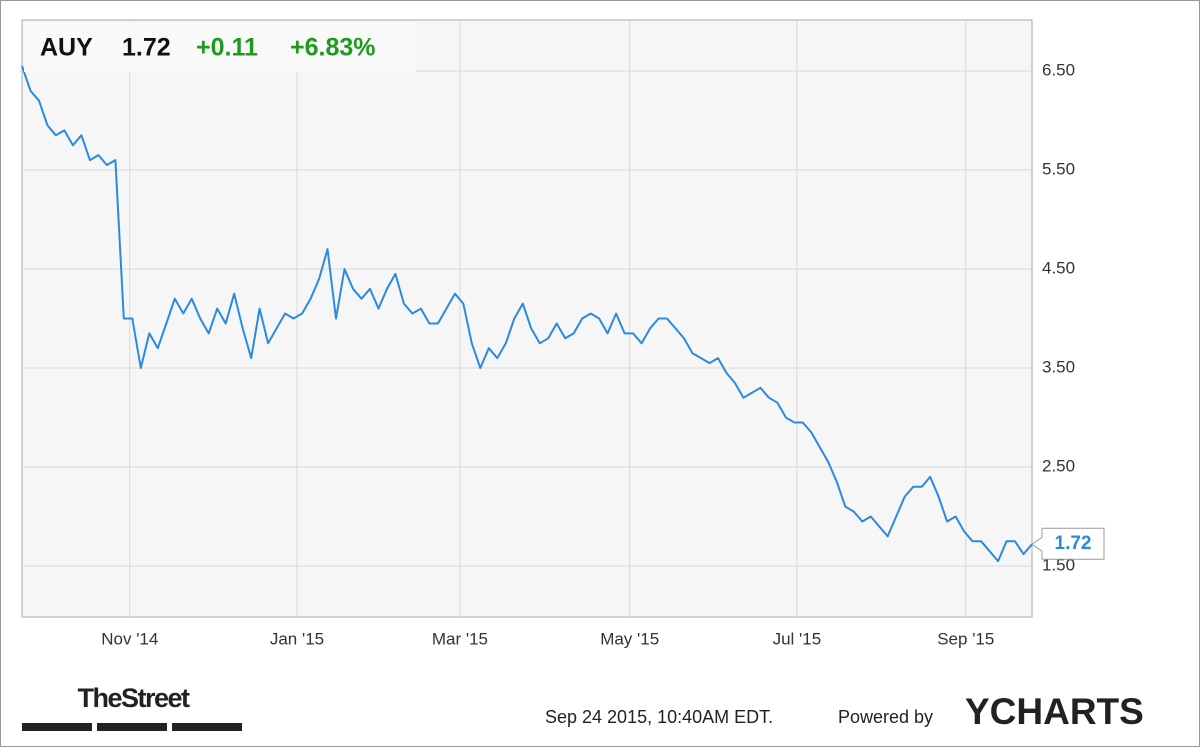 Image resolution: width=1200 pixels, height=747 pixels. Describe the element at coordinates (1058, 267) in the screenshot. I see `y-tick-label: 4.50` at that location.